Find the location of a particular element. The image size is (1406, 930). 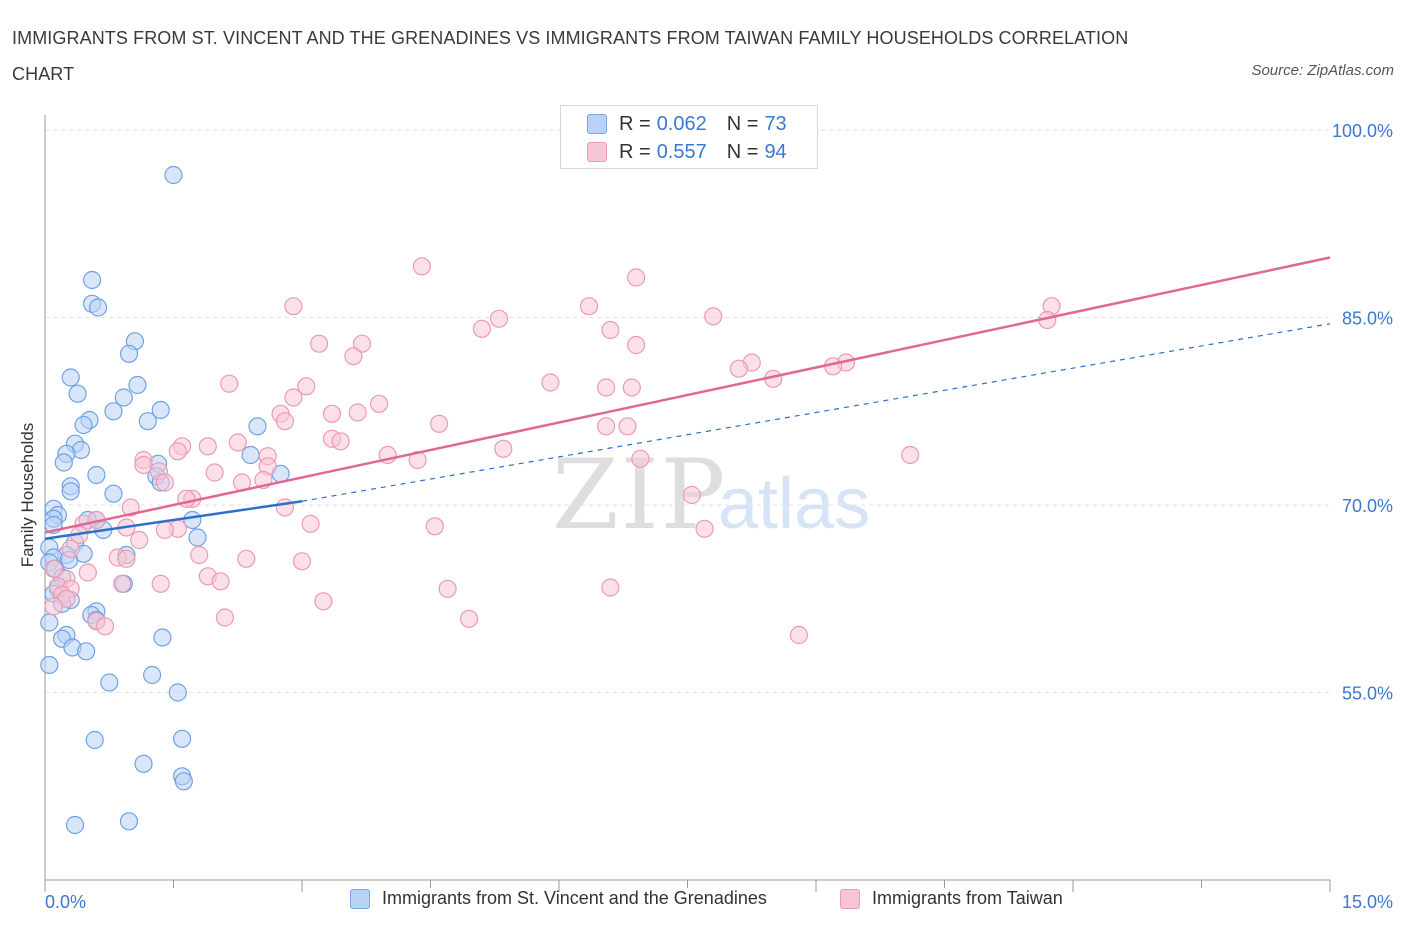

trend-svg-dashed is located at coordinates (816, 412).